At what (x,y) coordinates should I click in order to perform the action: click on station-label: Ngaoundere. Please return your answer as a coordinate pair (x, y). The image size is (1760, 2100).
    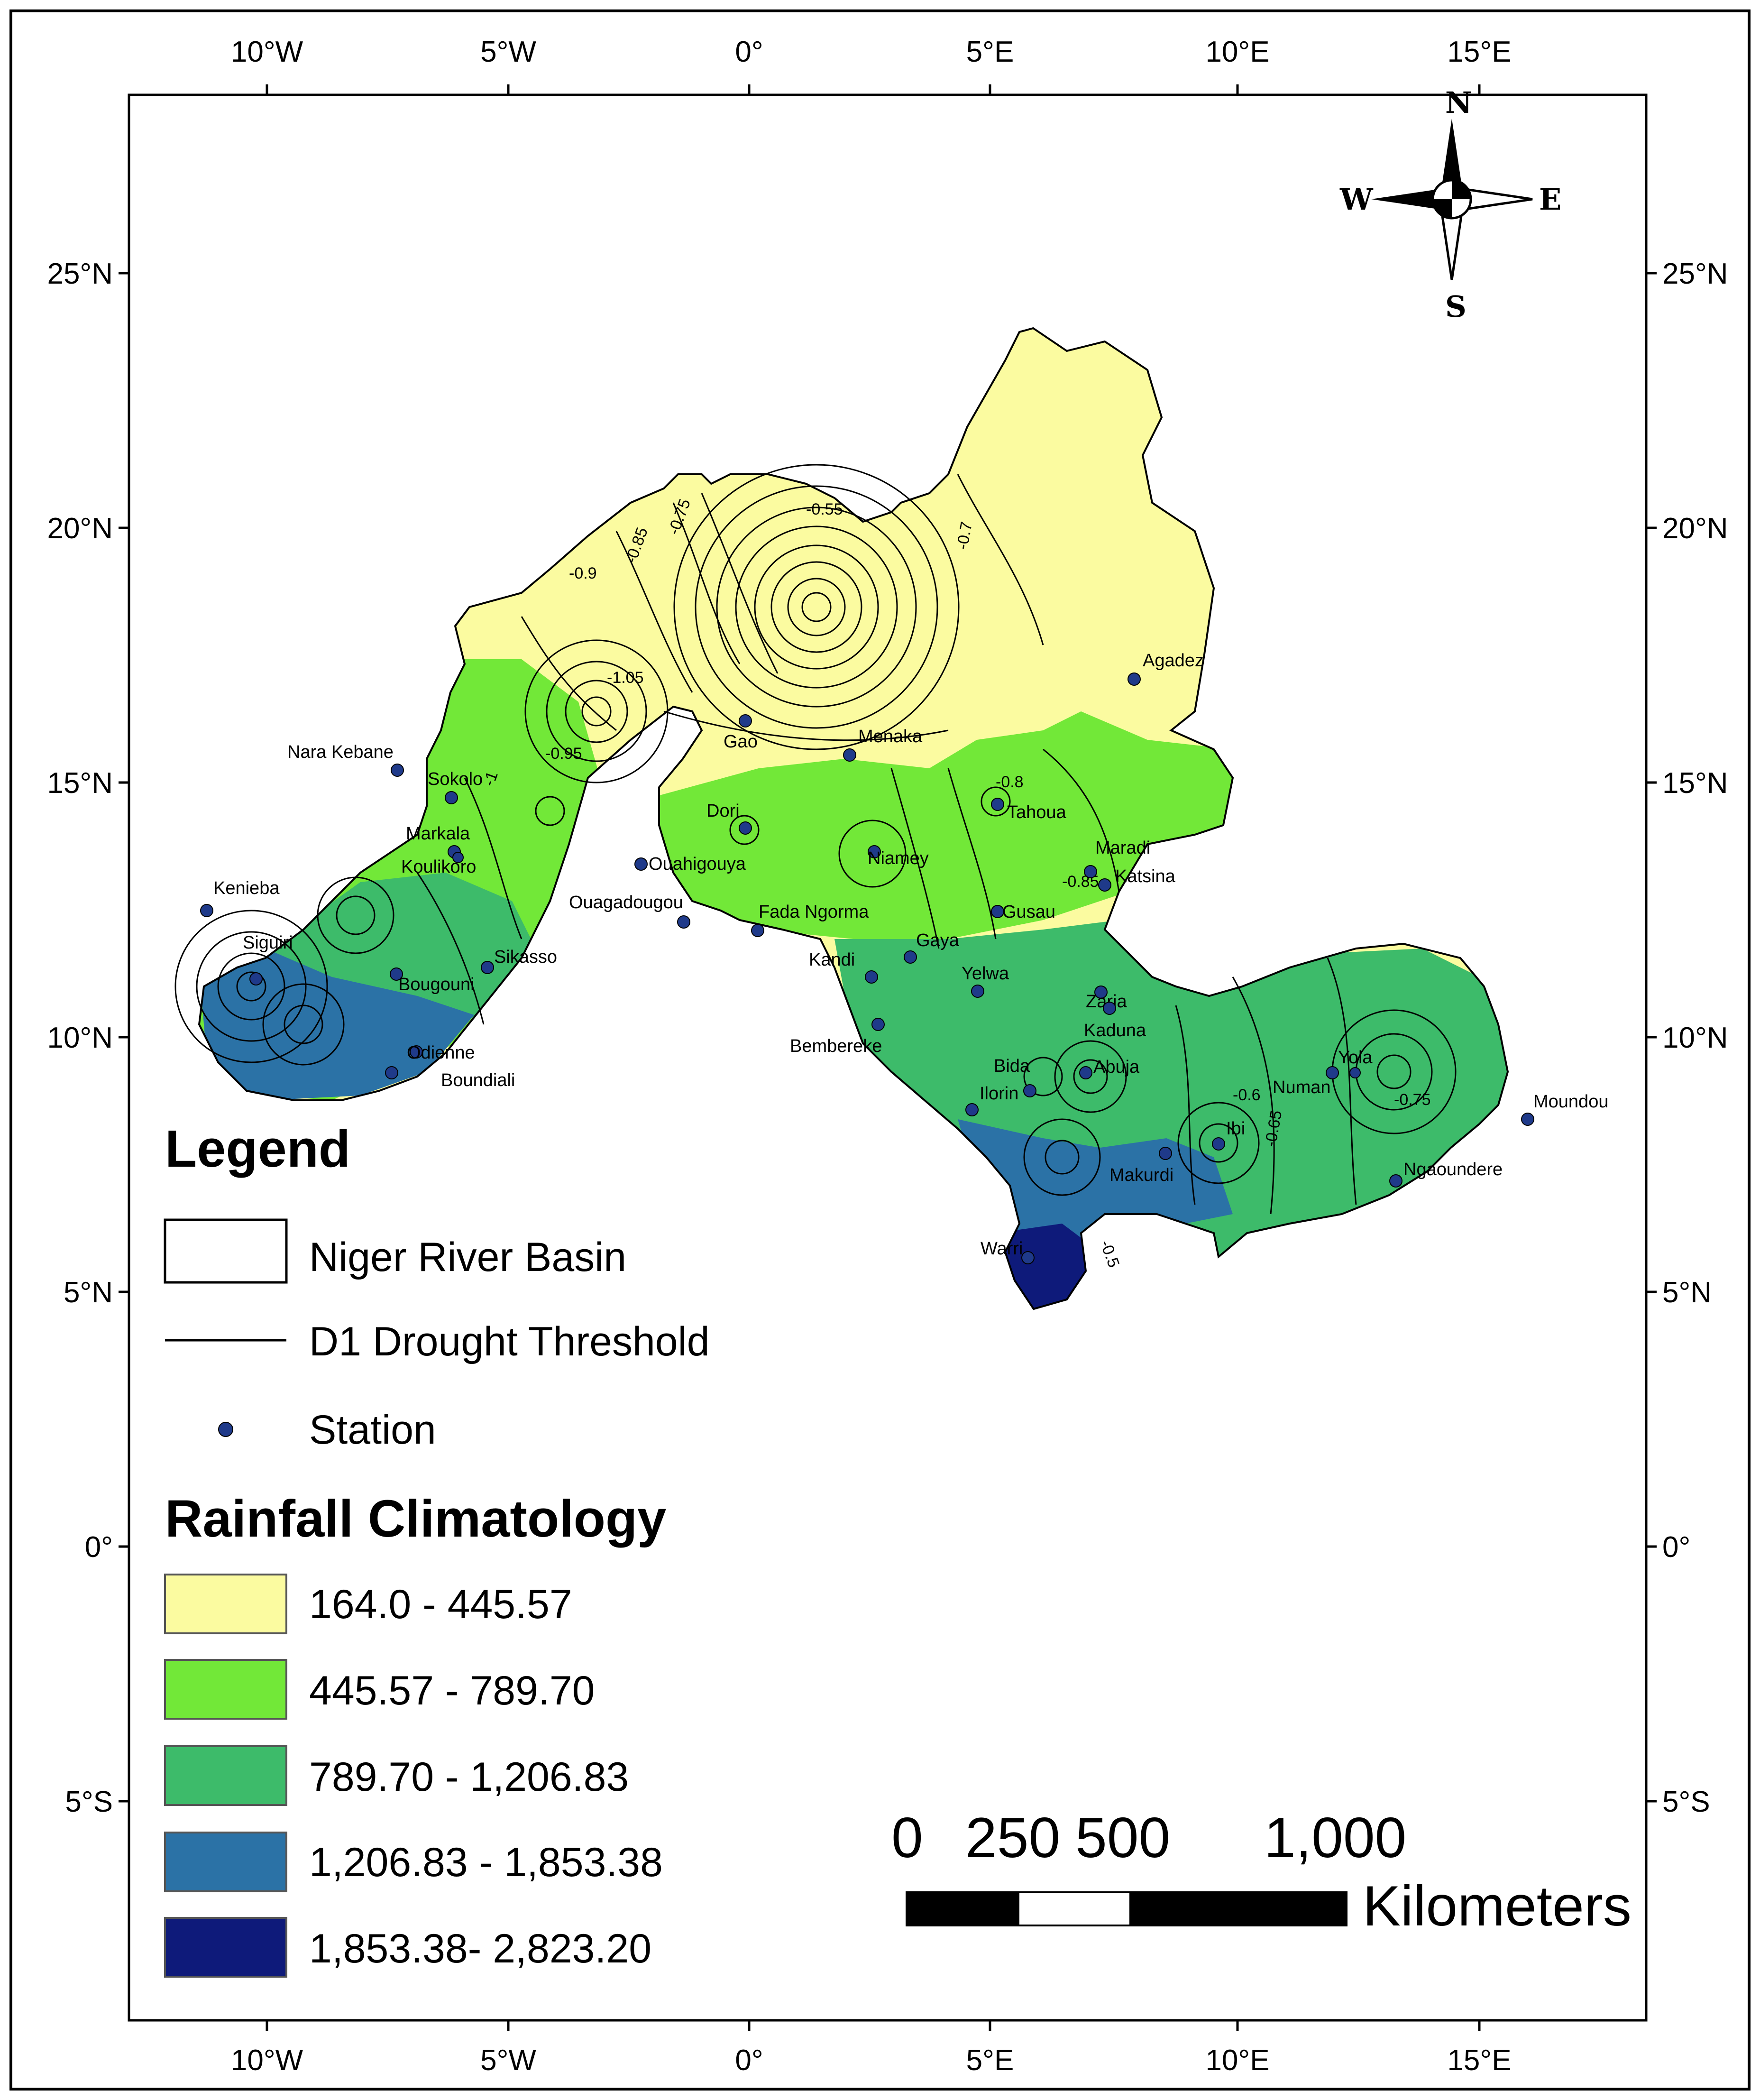
    Looking at the image, I should click on (1453, 1169).